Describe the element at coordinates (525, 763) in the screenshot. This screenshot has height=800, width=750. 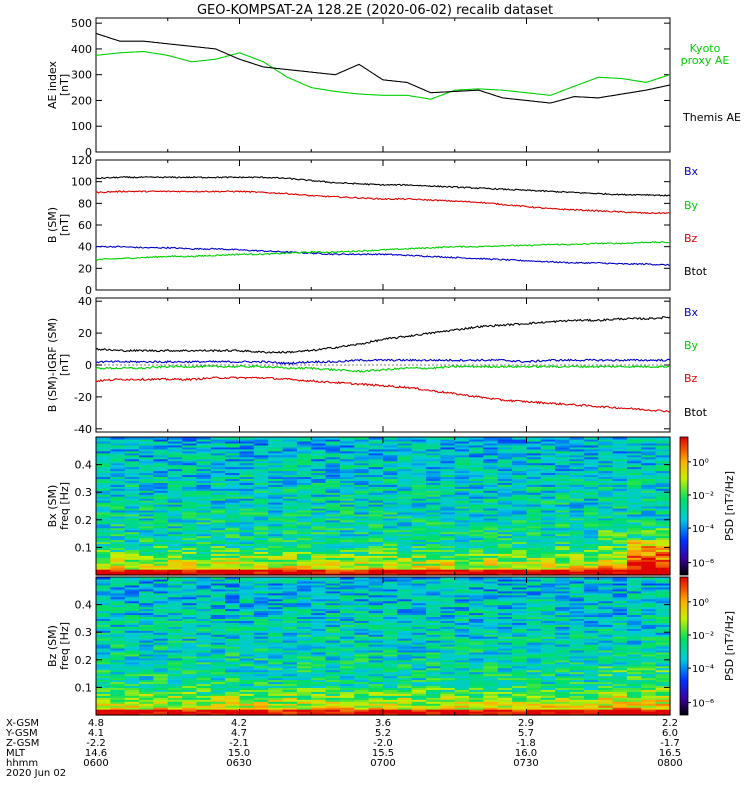
I see `orbit-value: 0730` at that location.